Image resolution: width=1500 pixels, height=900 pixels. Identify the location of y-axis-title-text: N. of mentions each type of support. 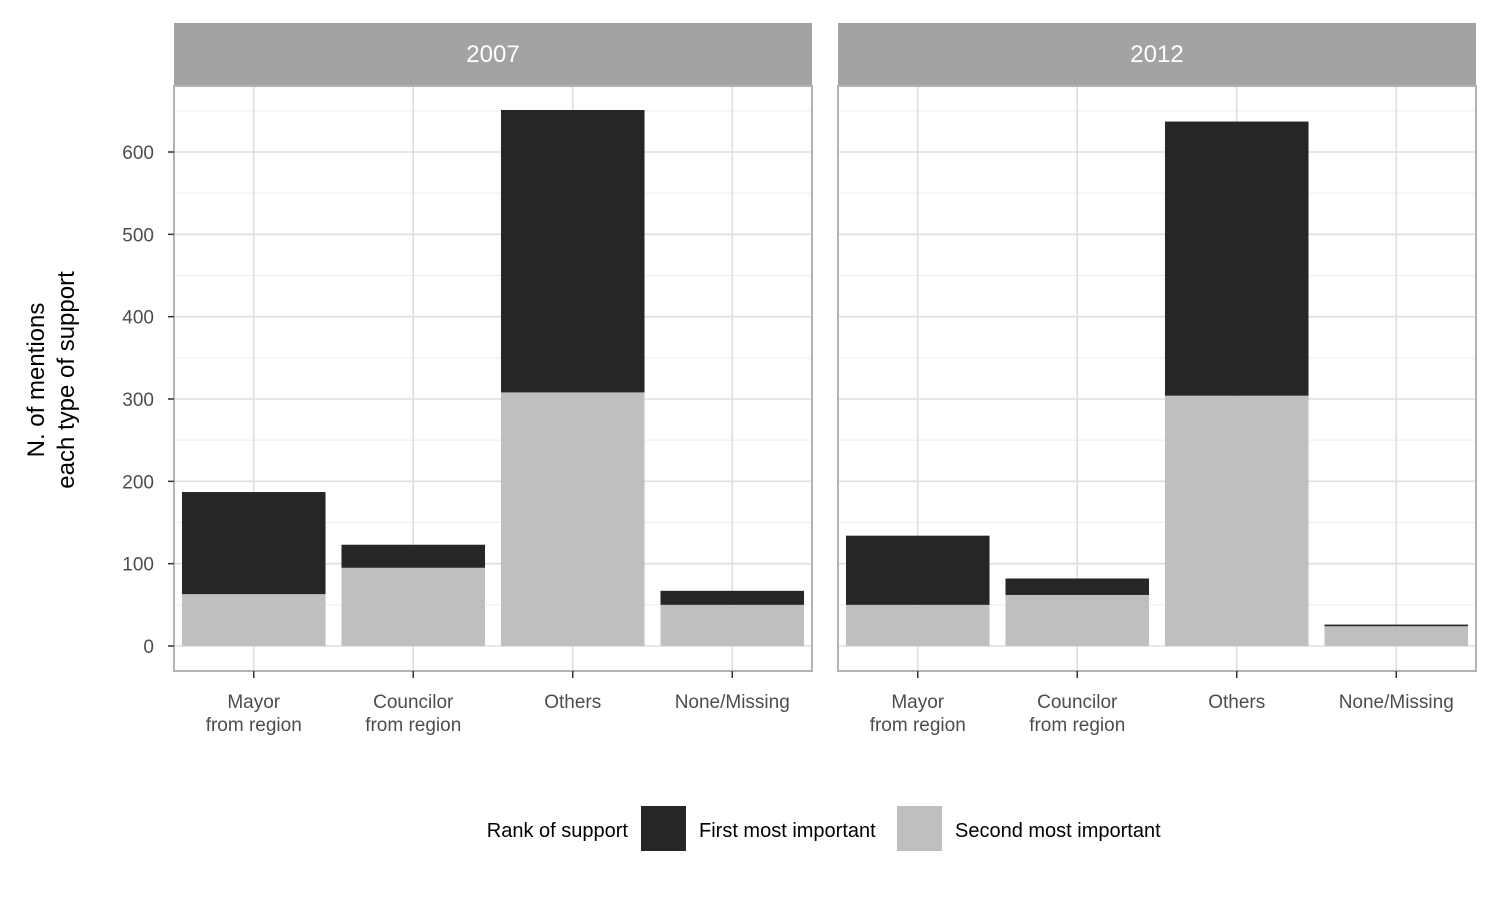
(51, 380).